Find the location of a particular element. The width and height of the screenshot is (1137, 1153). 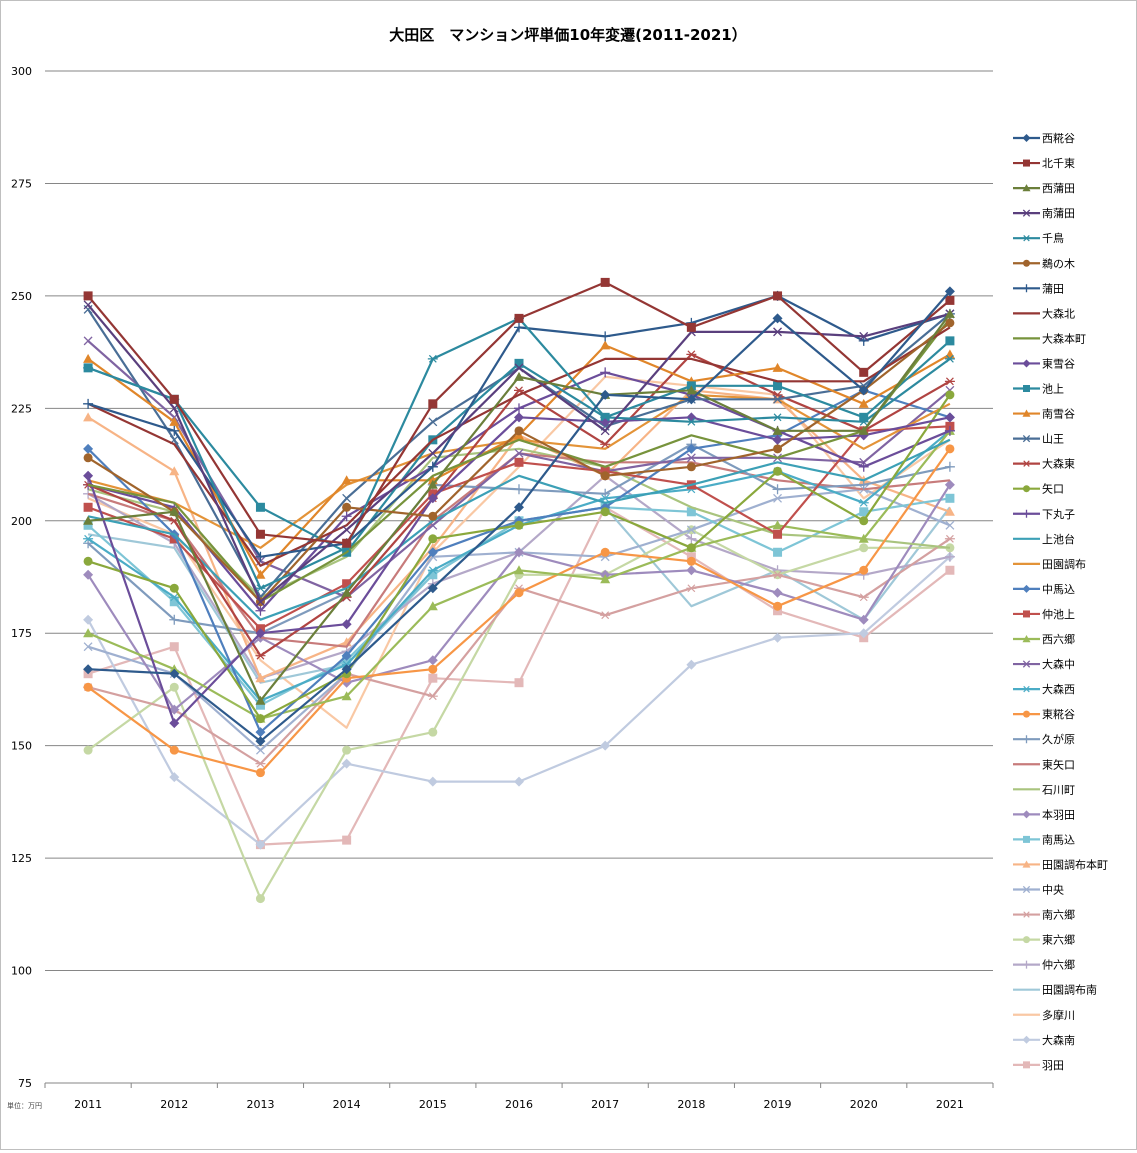

legend-label: 東糀谷 is located at coordinates (1058, 714).